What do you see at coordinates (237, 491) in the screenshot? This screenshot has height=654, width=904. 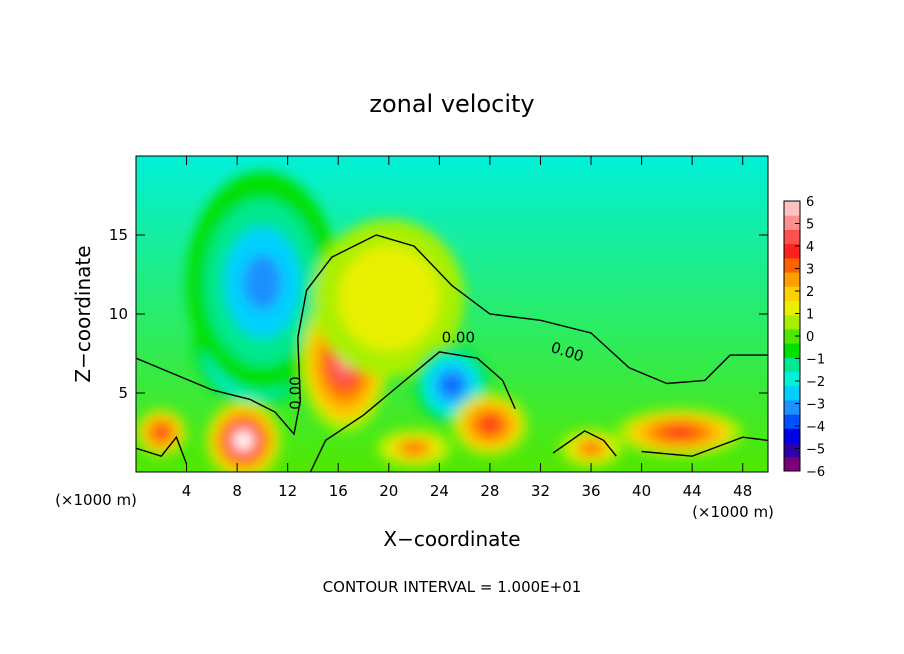 I see `x-tick-label: 8` at bounding box center [237, 491].